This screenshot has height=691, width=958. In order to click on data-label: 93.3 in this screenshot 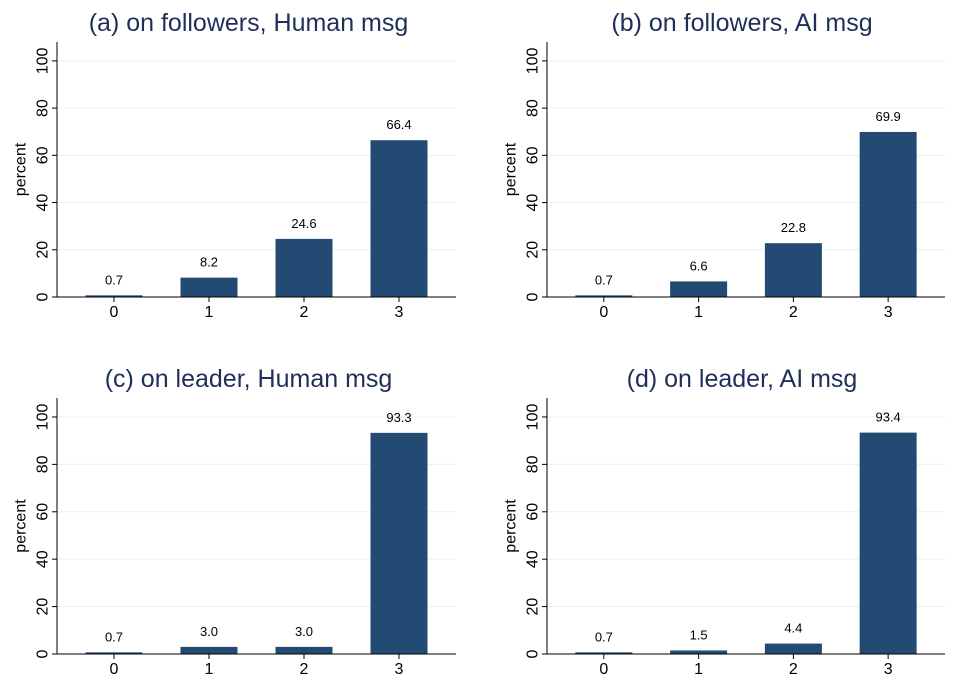, I will do `click(398, 417)`.